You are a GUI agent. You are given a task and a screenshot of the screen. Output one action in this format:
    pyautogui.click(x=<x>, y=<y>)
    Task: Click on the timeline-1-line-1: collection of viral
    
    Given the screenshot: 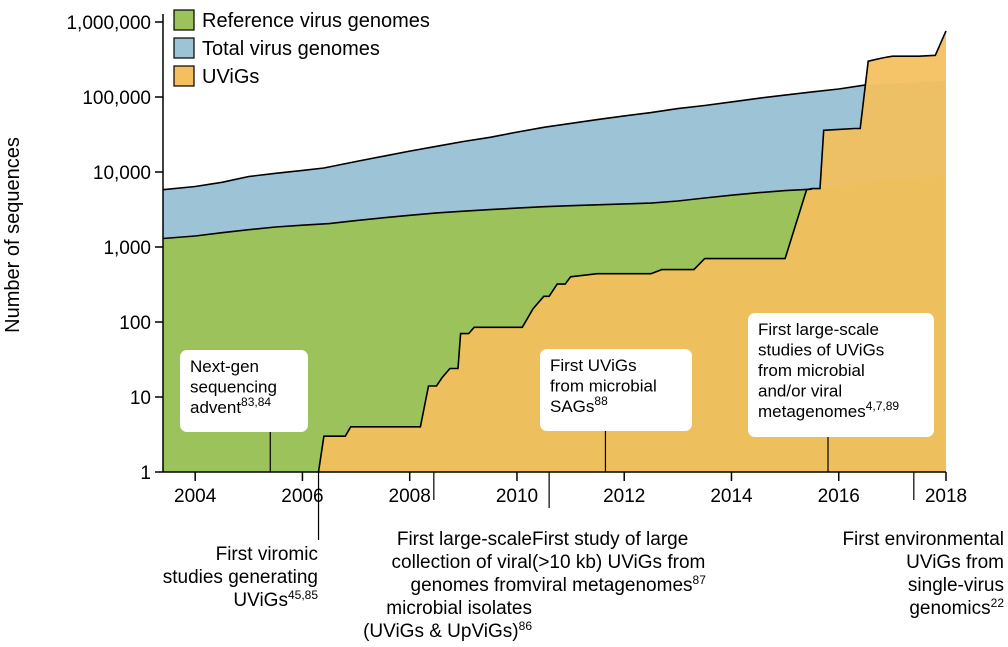 What is the action you would take?
    pyautogui.click(x=462, y=562)
    